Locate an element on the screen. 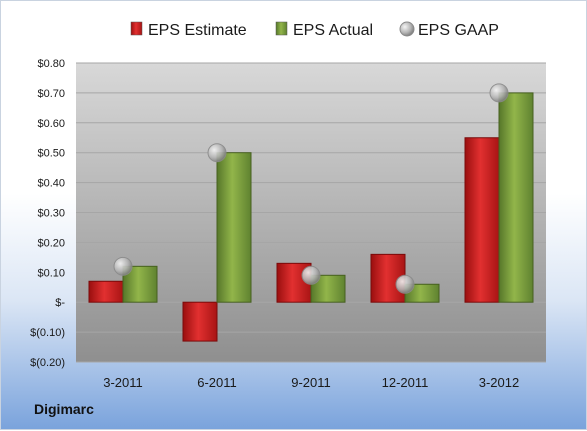 The image size is (587, 431). y-tick-label: $(0.20) is located at coordinates (47, 363).